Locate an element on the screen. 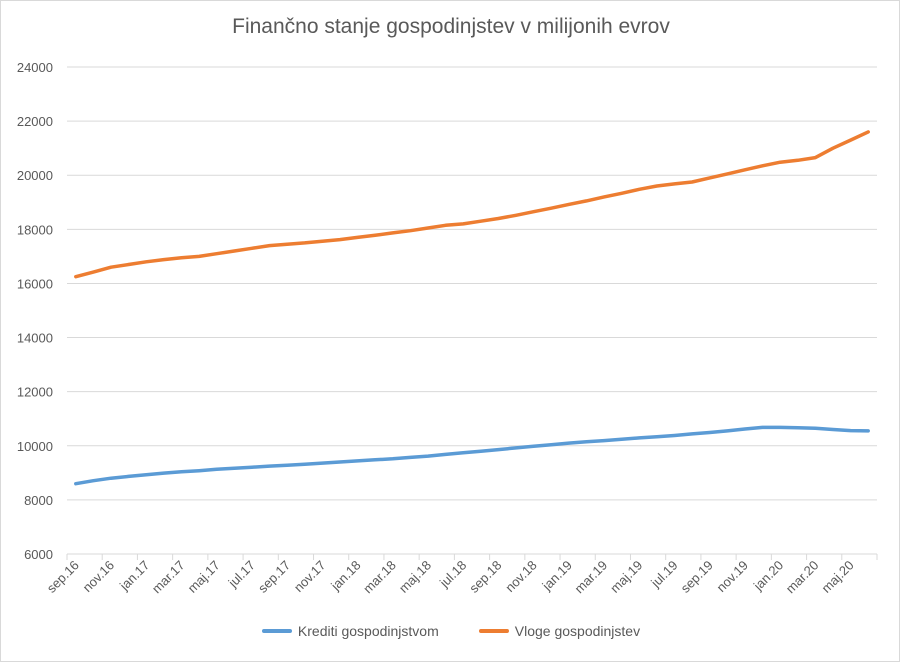 The width and height of the screenshot is (900, 663). y-tick-label: 18000 is located at coordinates (35, 229).